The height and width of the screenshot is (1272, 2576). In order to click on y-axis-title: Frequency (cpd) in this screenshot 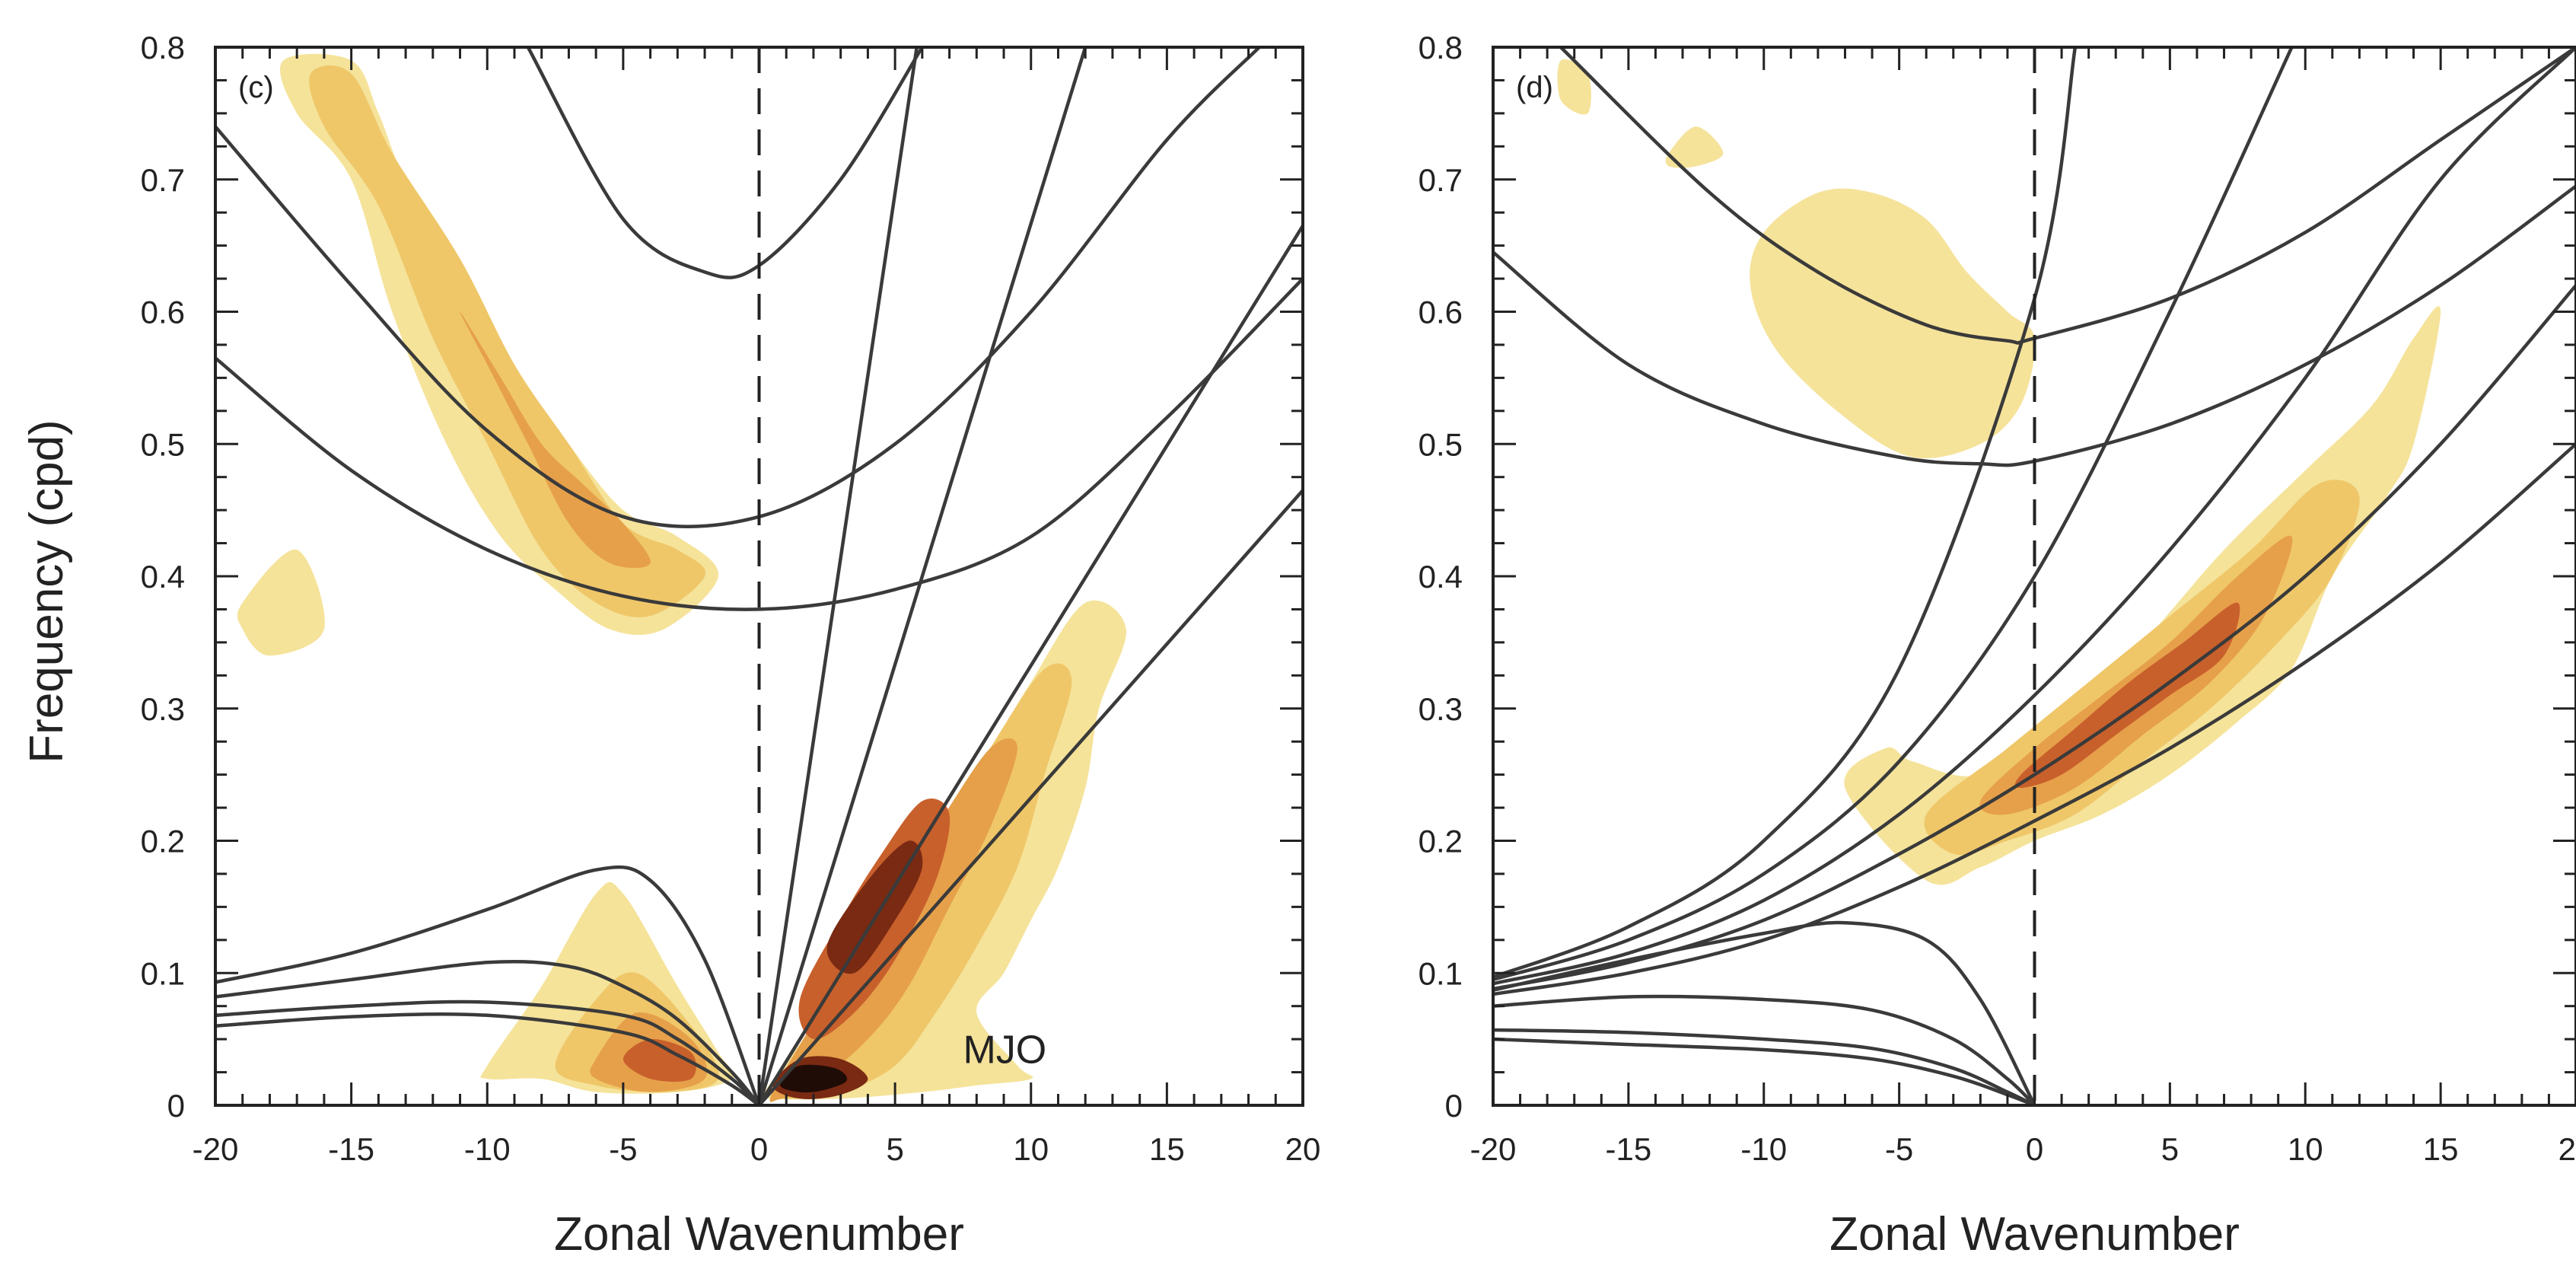, I will do `click(47, 591)`.